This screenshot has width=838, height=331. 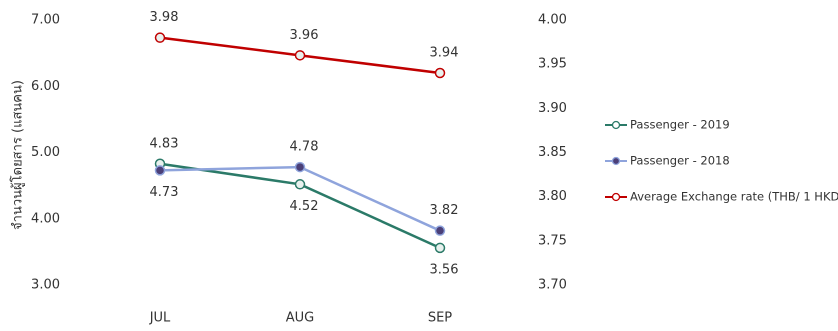 What do you see at coordinates (552, 20) in the screenshot?
I see `y2-tick-label: 4.00` at bounding box center [552, 20].